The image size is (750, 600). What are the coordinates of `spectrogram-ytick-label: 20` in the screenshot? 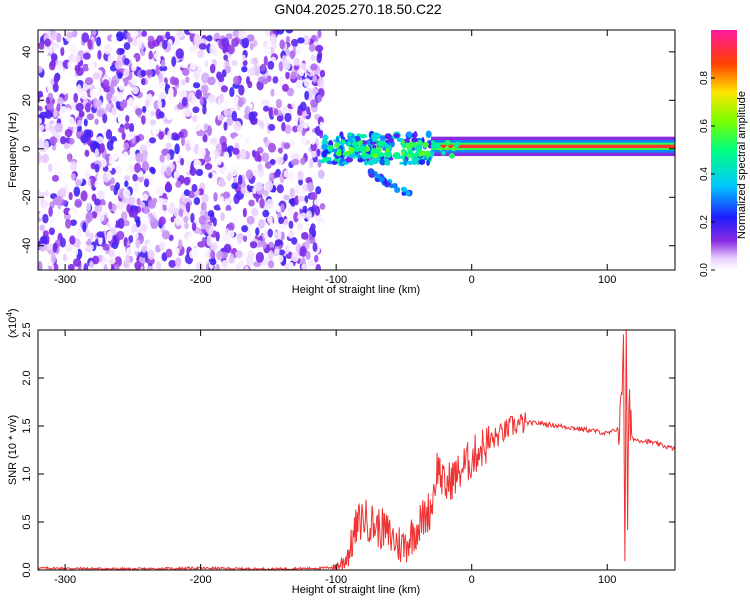 It's located at (27, 100).